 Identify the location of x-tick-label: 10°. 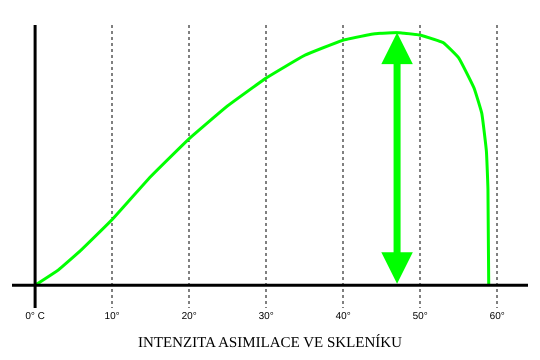
(112, 316).